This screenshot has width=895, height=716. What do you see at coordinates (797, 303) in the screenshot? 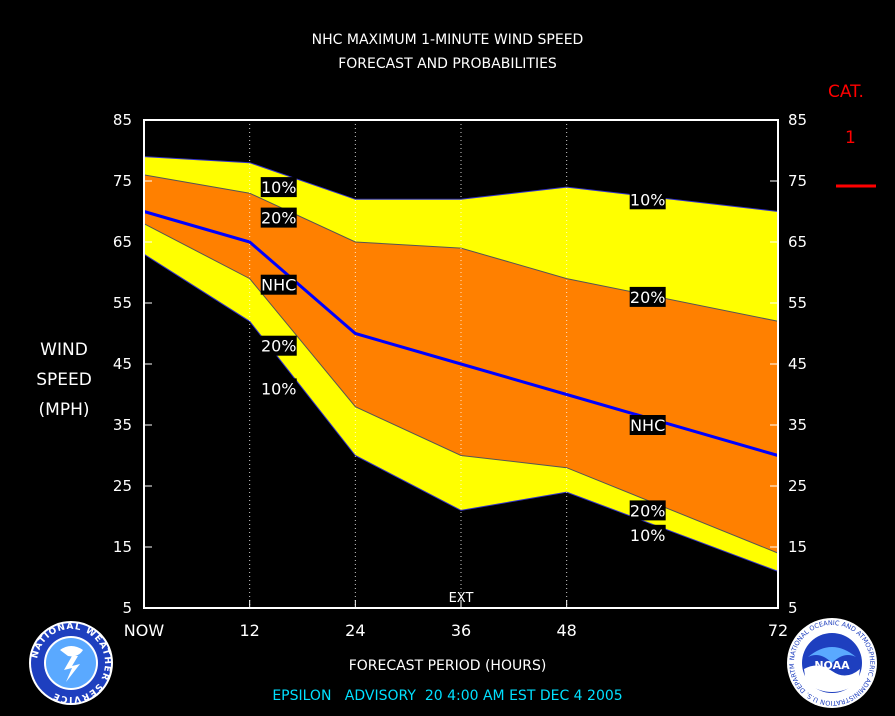
I see `y-tick-label-right: 55` at bounding box center [797, 303].